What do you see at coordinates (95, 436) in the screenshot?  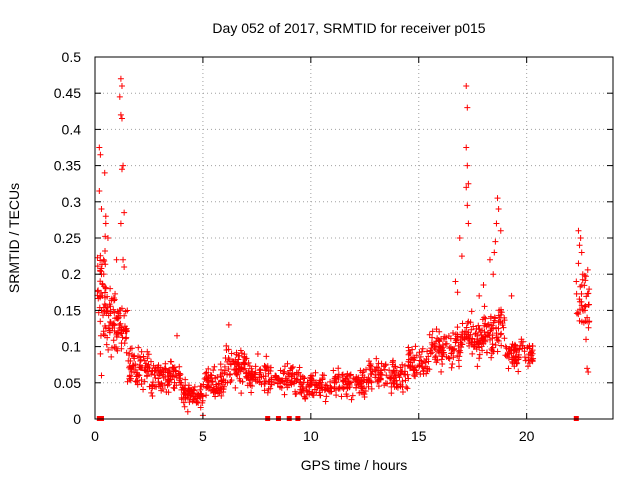 I see `x-tick-label: 0` at bounding box center [95, 436].